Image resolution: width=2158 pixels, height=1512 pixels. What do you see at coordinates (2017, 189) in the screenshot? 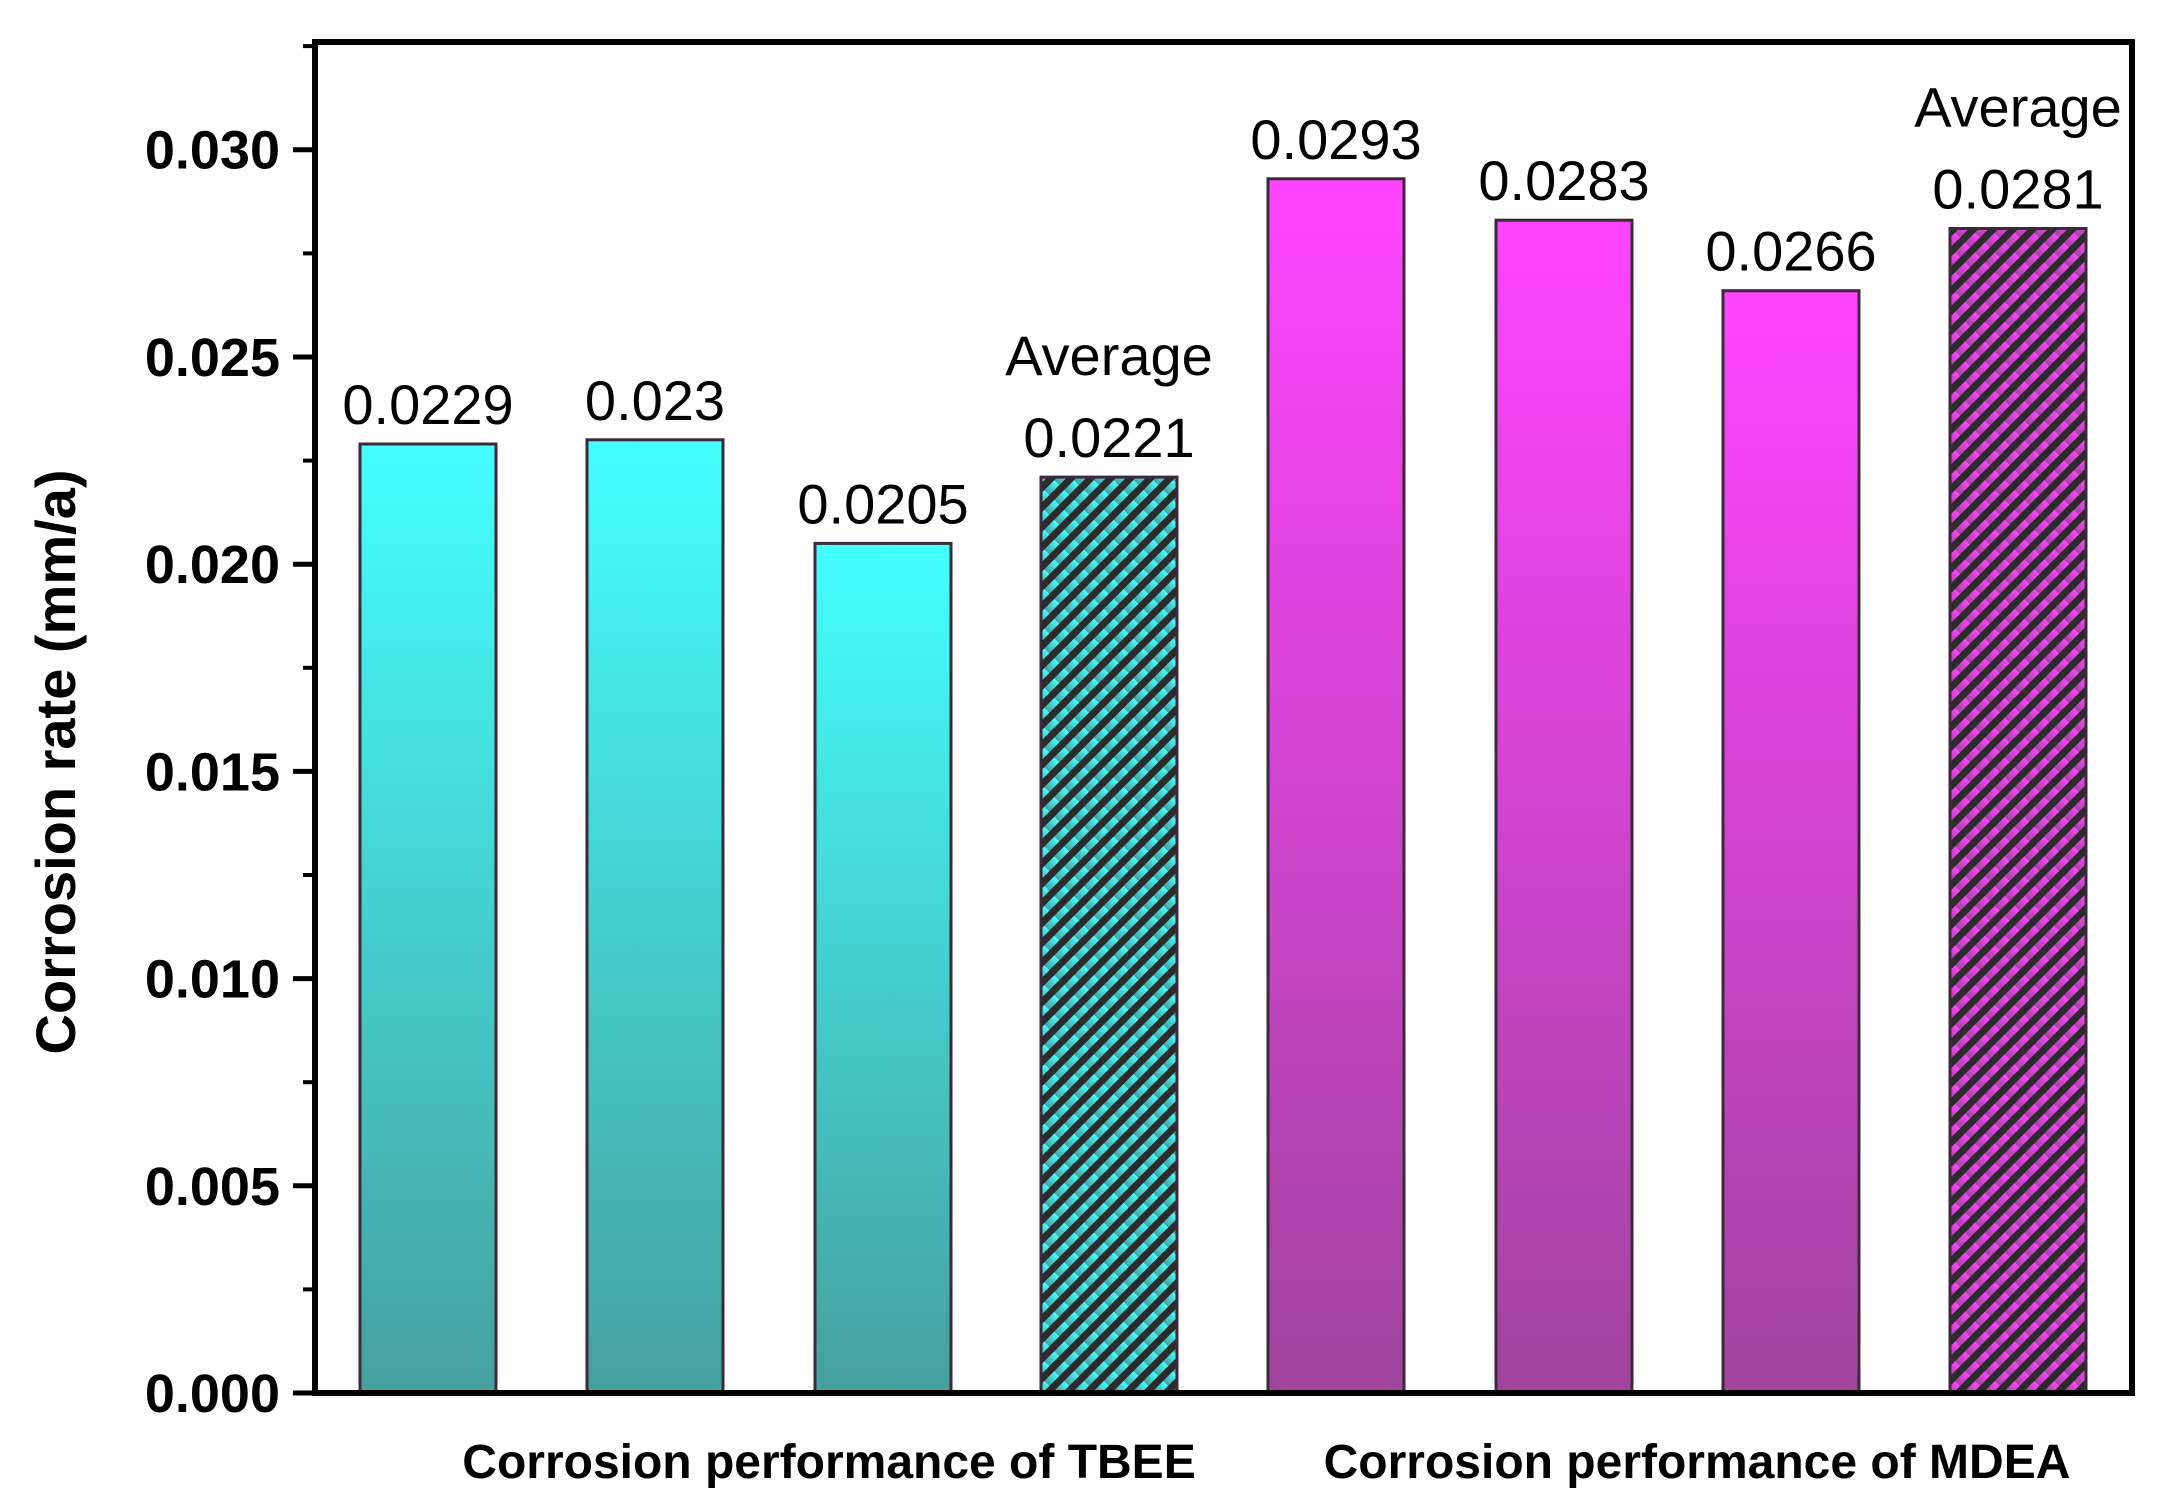
I see `value-label: 0.0281` at bounding box center [2017, 189].